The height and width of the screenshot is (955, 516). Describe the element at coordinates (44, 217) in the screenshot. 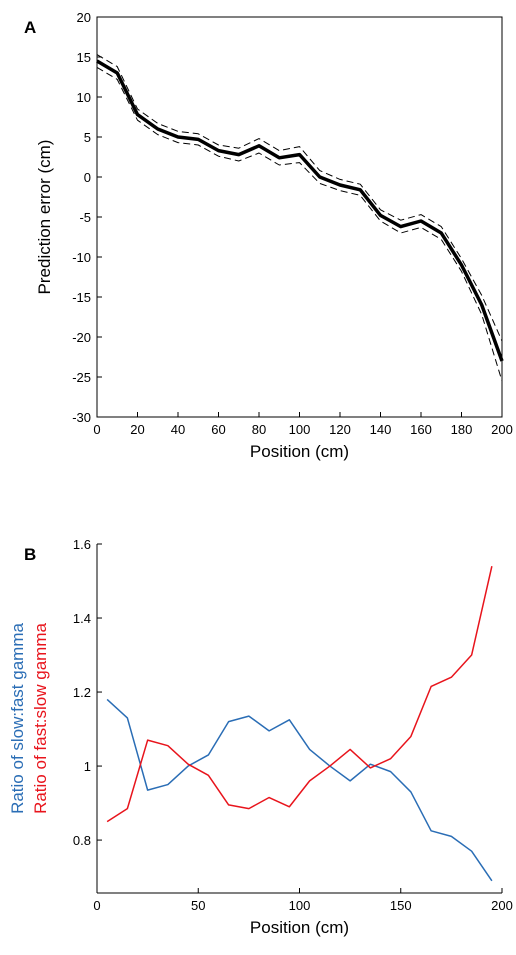

I see `y-axis-label: Prediction error (cm)` at that location.